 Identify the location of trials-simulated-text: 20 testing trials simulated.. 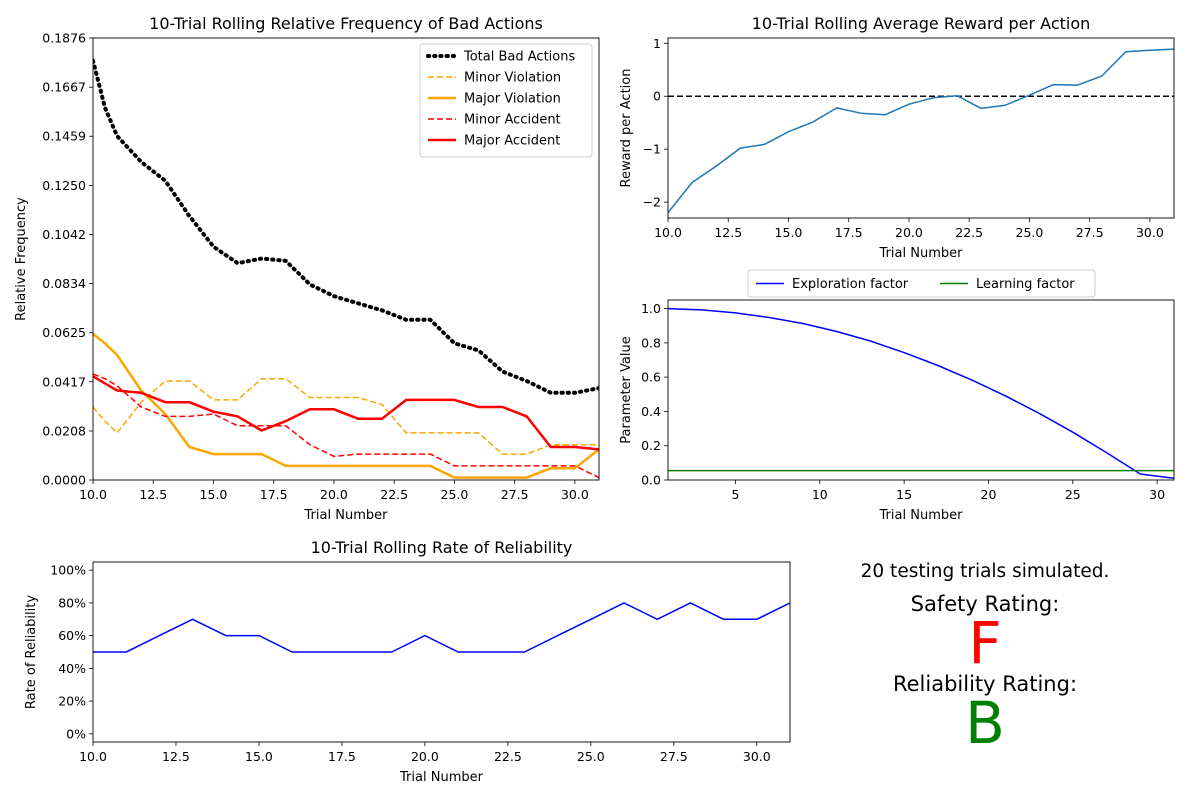
(985, 571).